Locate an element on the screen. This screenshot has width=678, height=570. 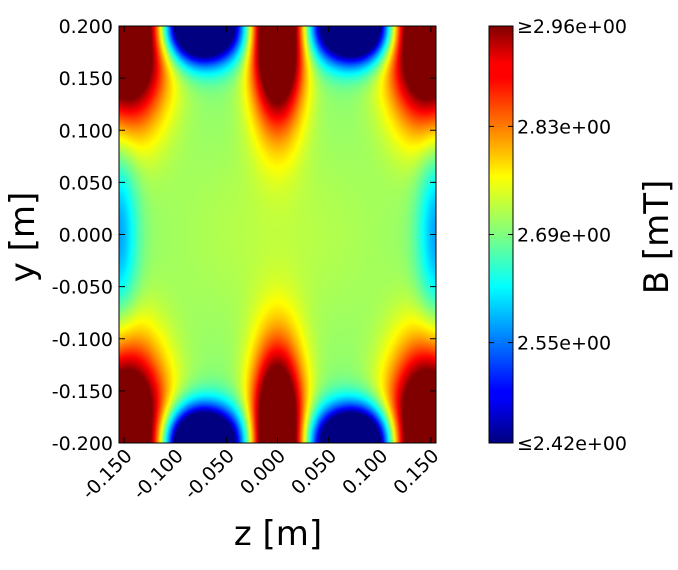
x-tick-label: -0.050 is located at coordinates (209, 474).